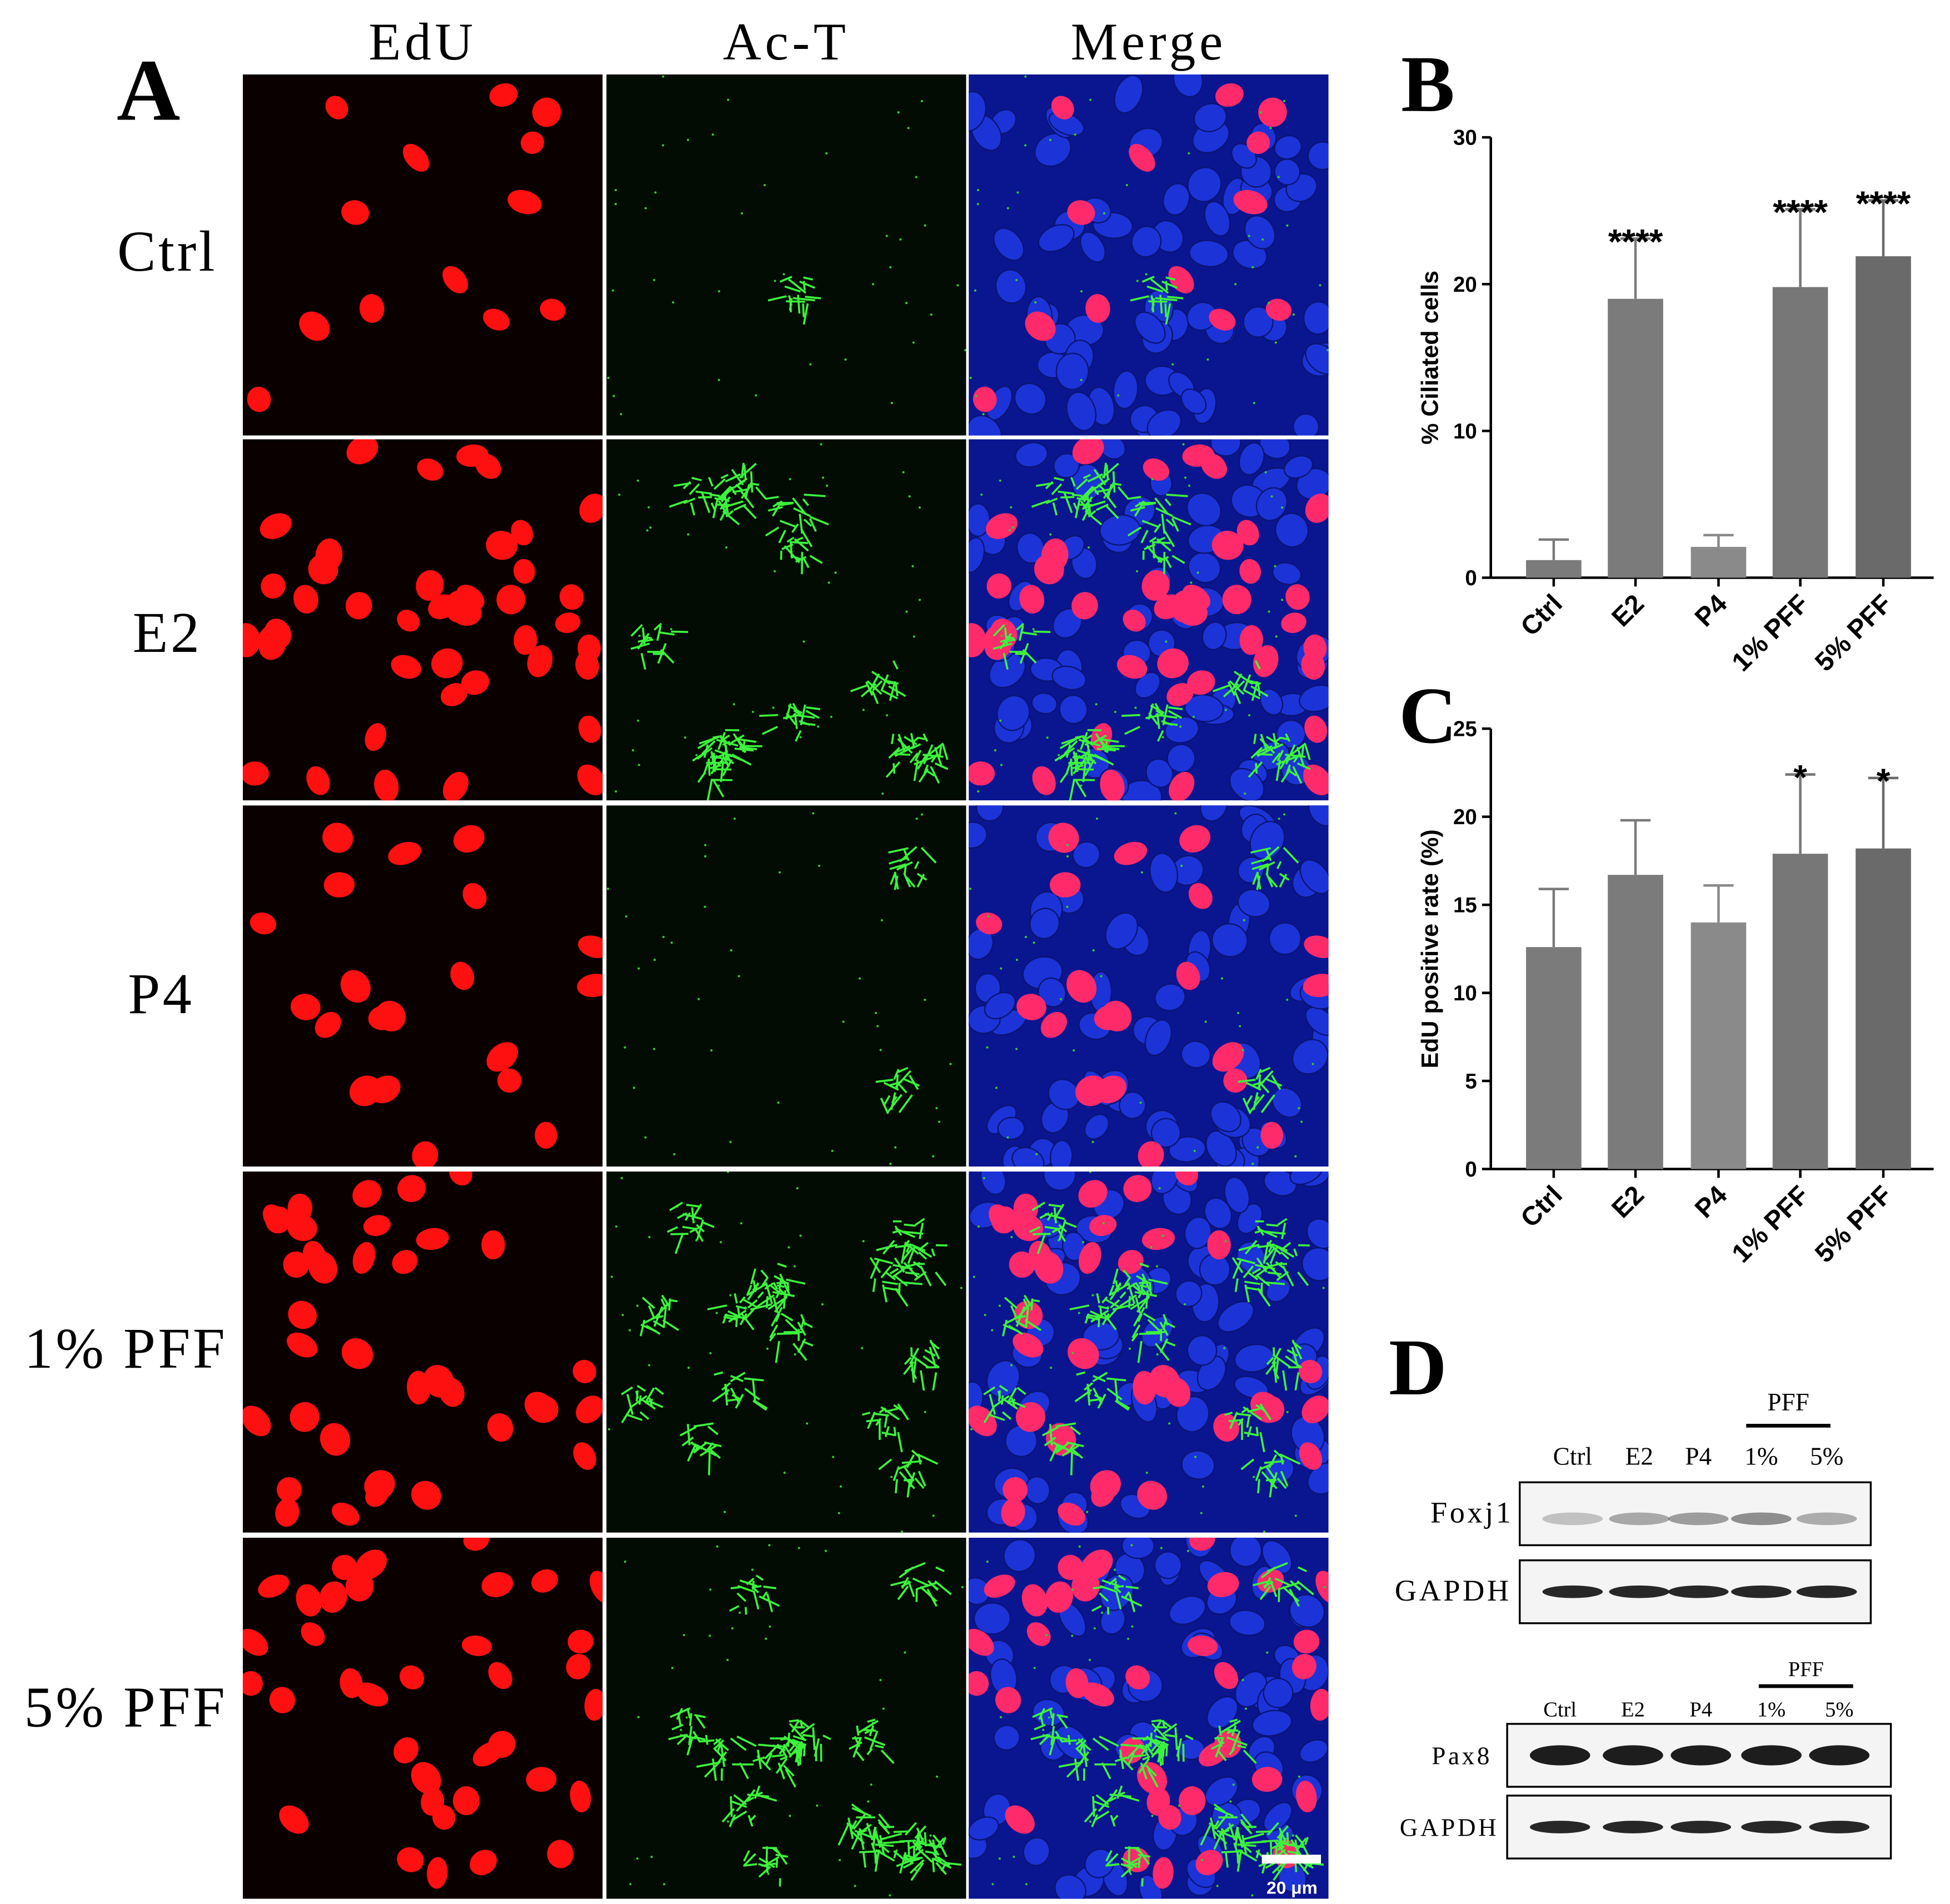 This screenshot has width=1950, height=1904. I want to click on x-tick-label: Ctrl, so click(1541, 1206).